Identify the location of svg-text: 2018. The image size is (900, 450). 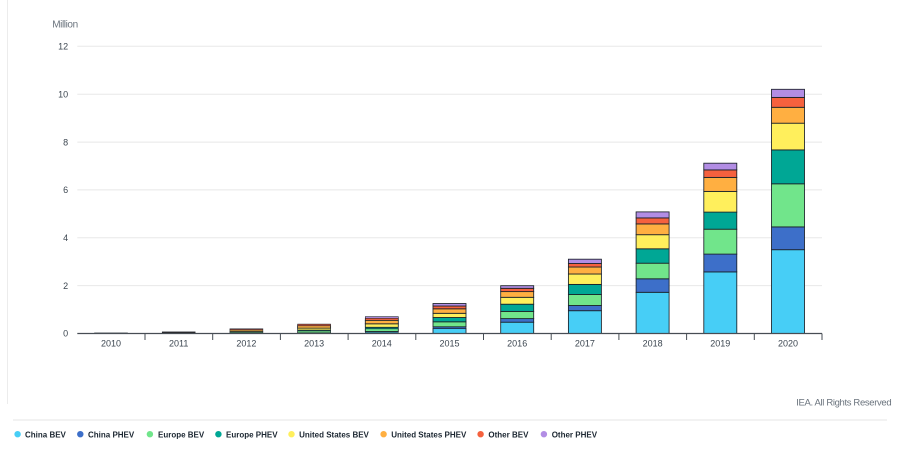
(653, 344).